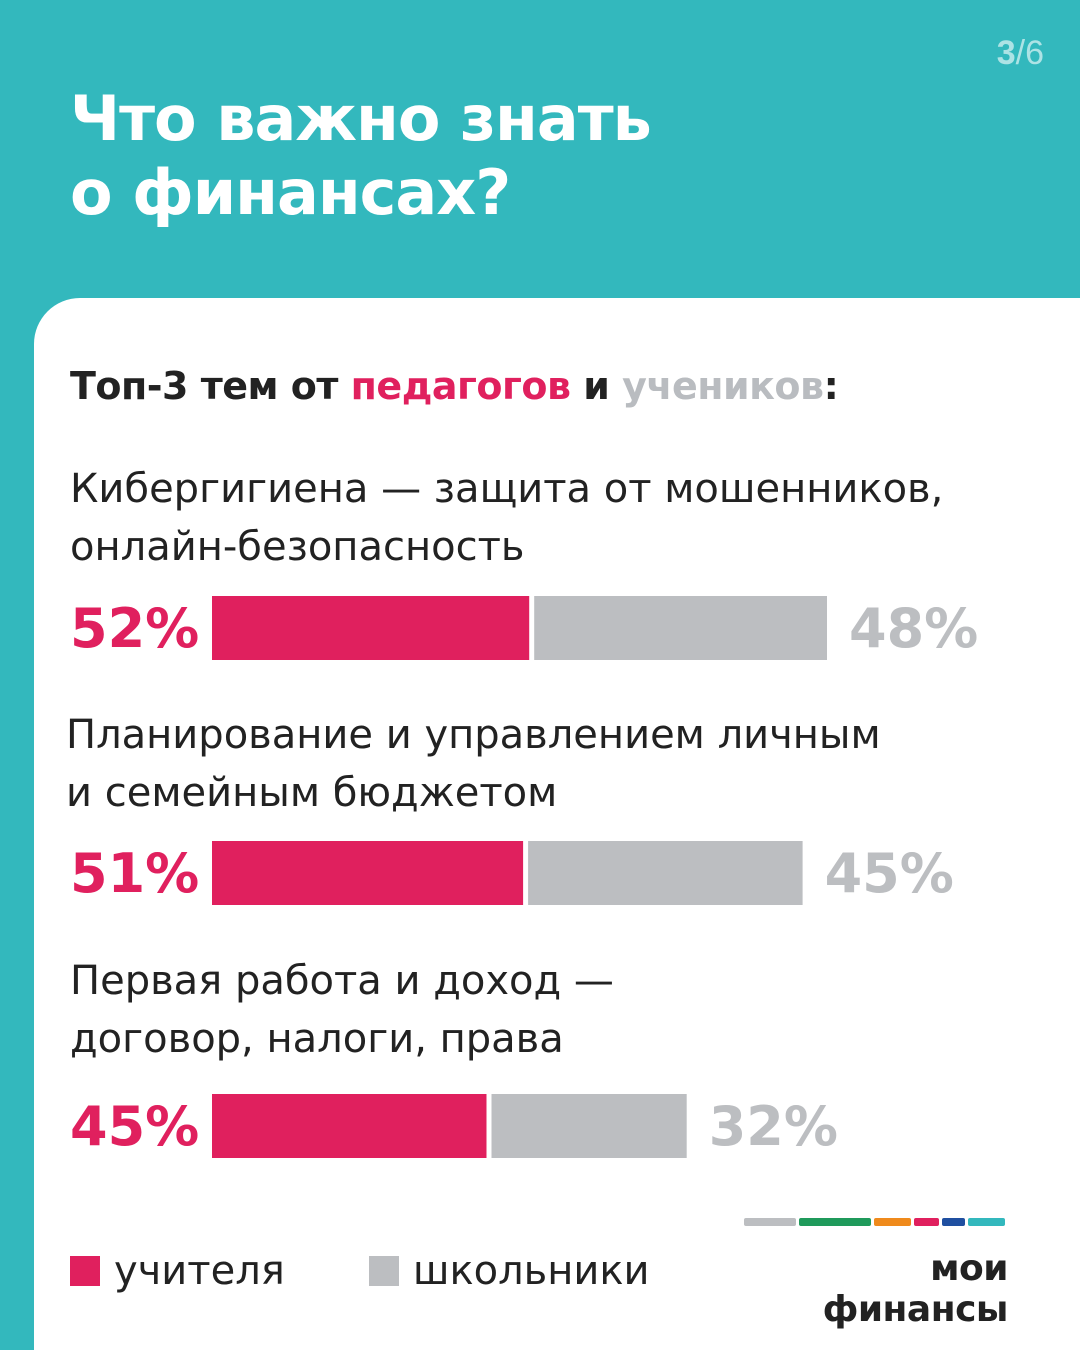  Describe the element at coordinates (531, 1271) in the screenshot. I see `legend-label-students: школьники` at that location.